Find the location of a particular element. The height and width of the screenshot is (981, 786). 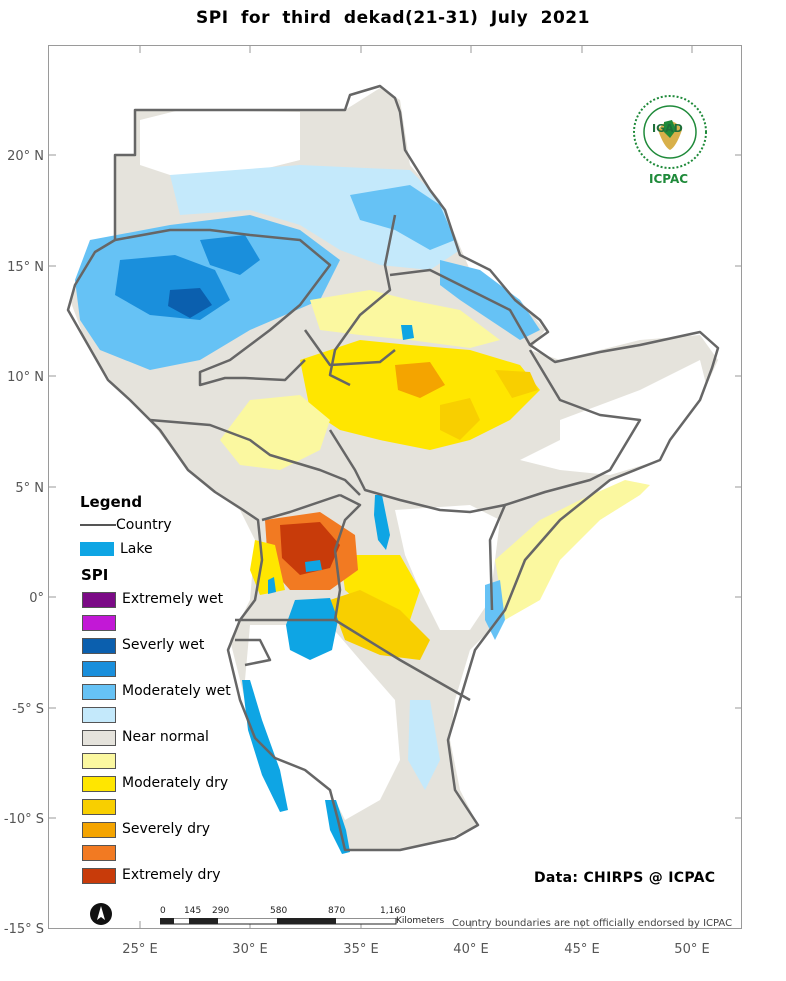

border-kenya-tanzania is located at coordinates (402, 660).